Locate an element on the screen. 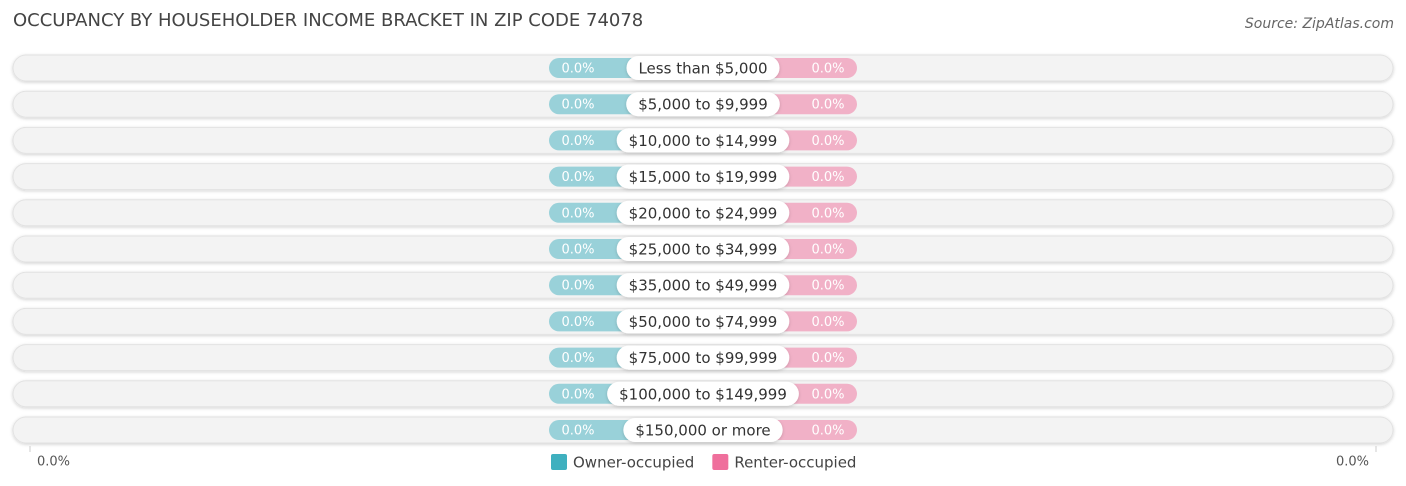 This screenshot has width=1406, height=486. category-label: Less than $5,000 is located at coordinates (702, 69).